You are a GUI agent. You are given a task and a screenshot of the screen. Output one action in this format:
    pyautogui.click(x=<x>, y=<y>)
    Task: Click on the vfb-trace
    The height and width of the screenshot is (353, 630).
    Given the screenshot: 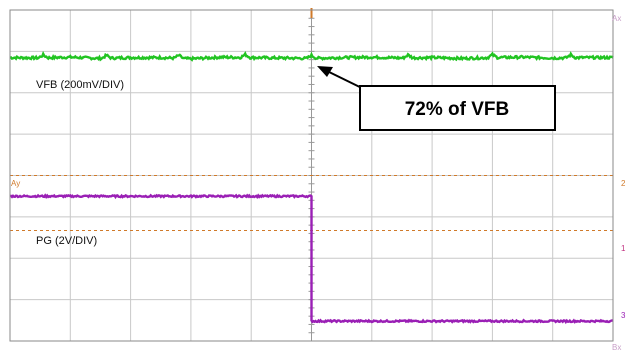 What is the action you would take?
    pyautogui.click(x=311, y=56)
    